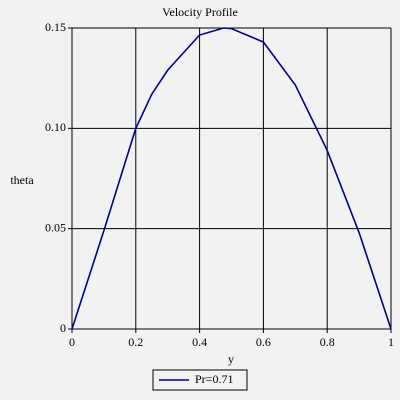 This screenshot has height=400, width=400. I want to click on y-tick-label: 0.05, so click(55, 227).